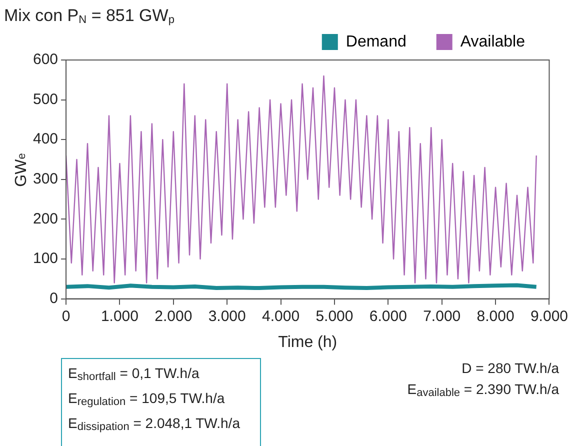  I want to click on y-tick-label: 600, so click(45, 59).